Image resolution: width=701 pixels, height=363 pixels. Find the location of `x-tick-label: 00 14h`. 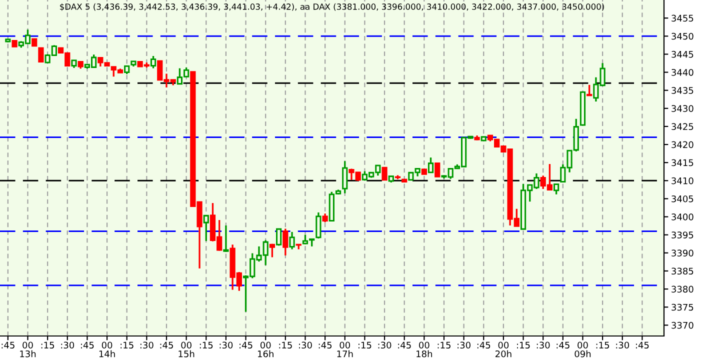

x-tick-label: 00 14h is located at coordinates (107, 350).